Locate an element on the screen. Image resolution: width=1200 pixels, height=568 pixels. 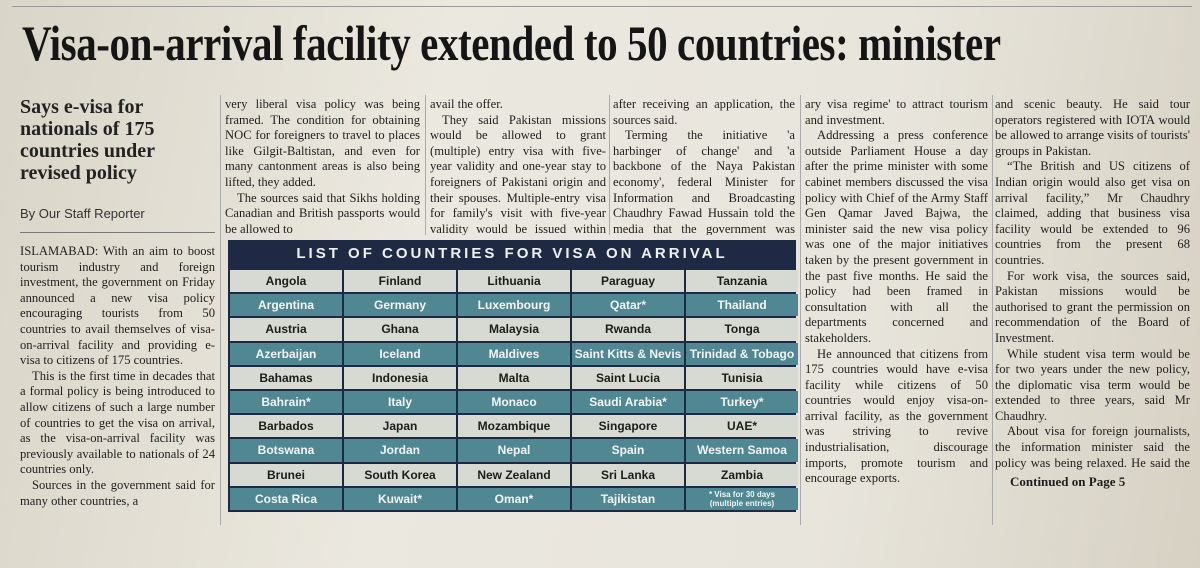
country-cell: Thailand is located at coordinates (742, 305).